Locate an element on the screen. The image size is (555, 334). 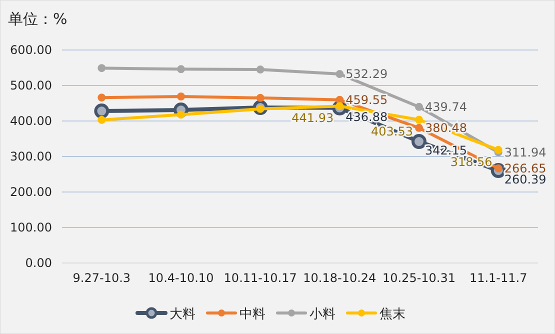
data-label: 532.29 is located at coordinates (367, 74).